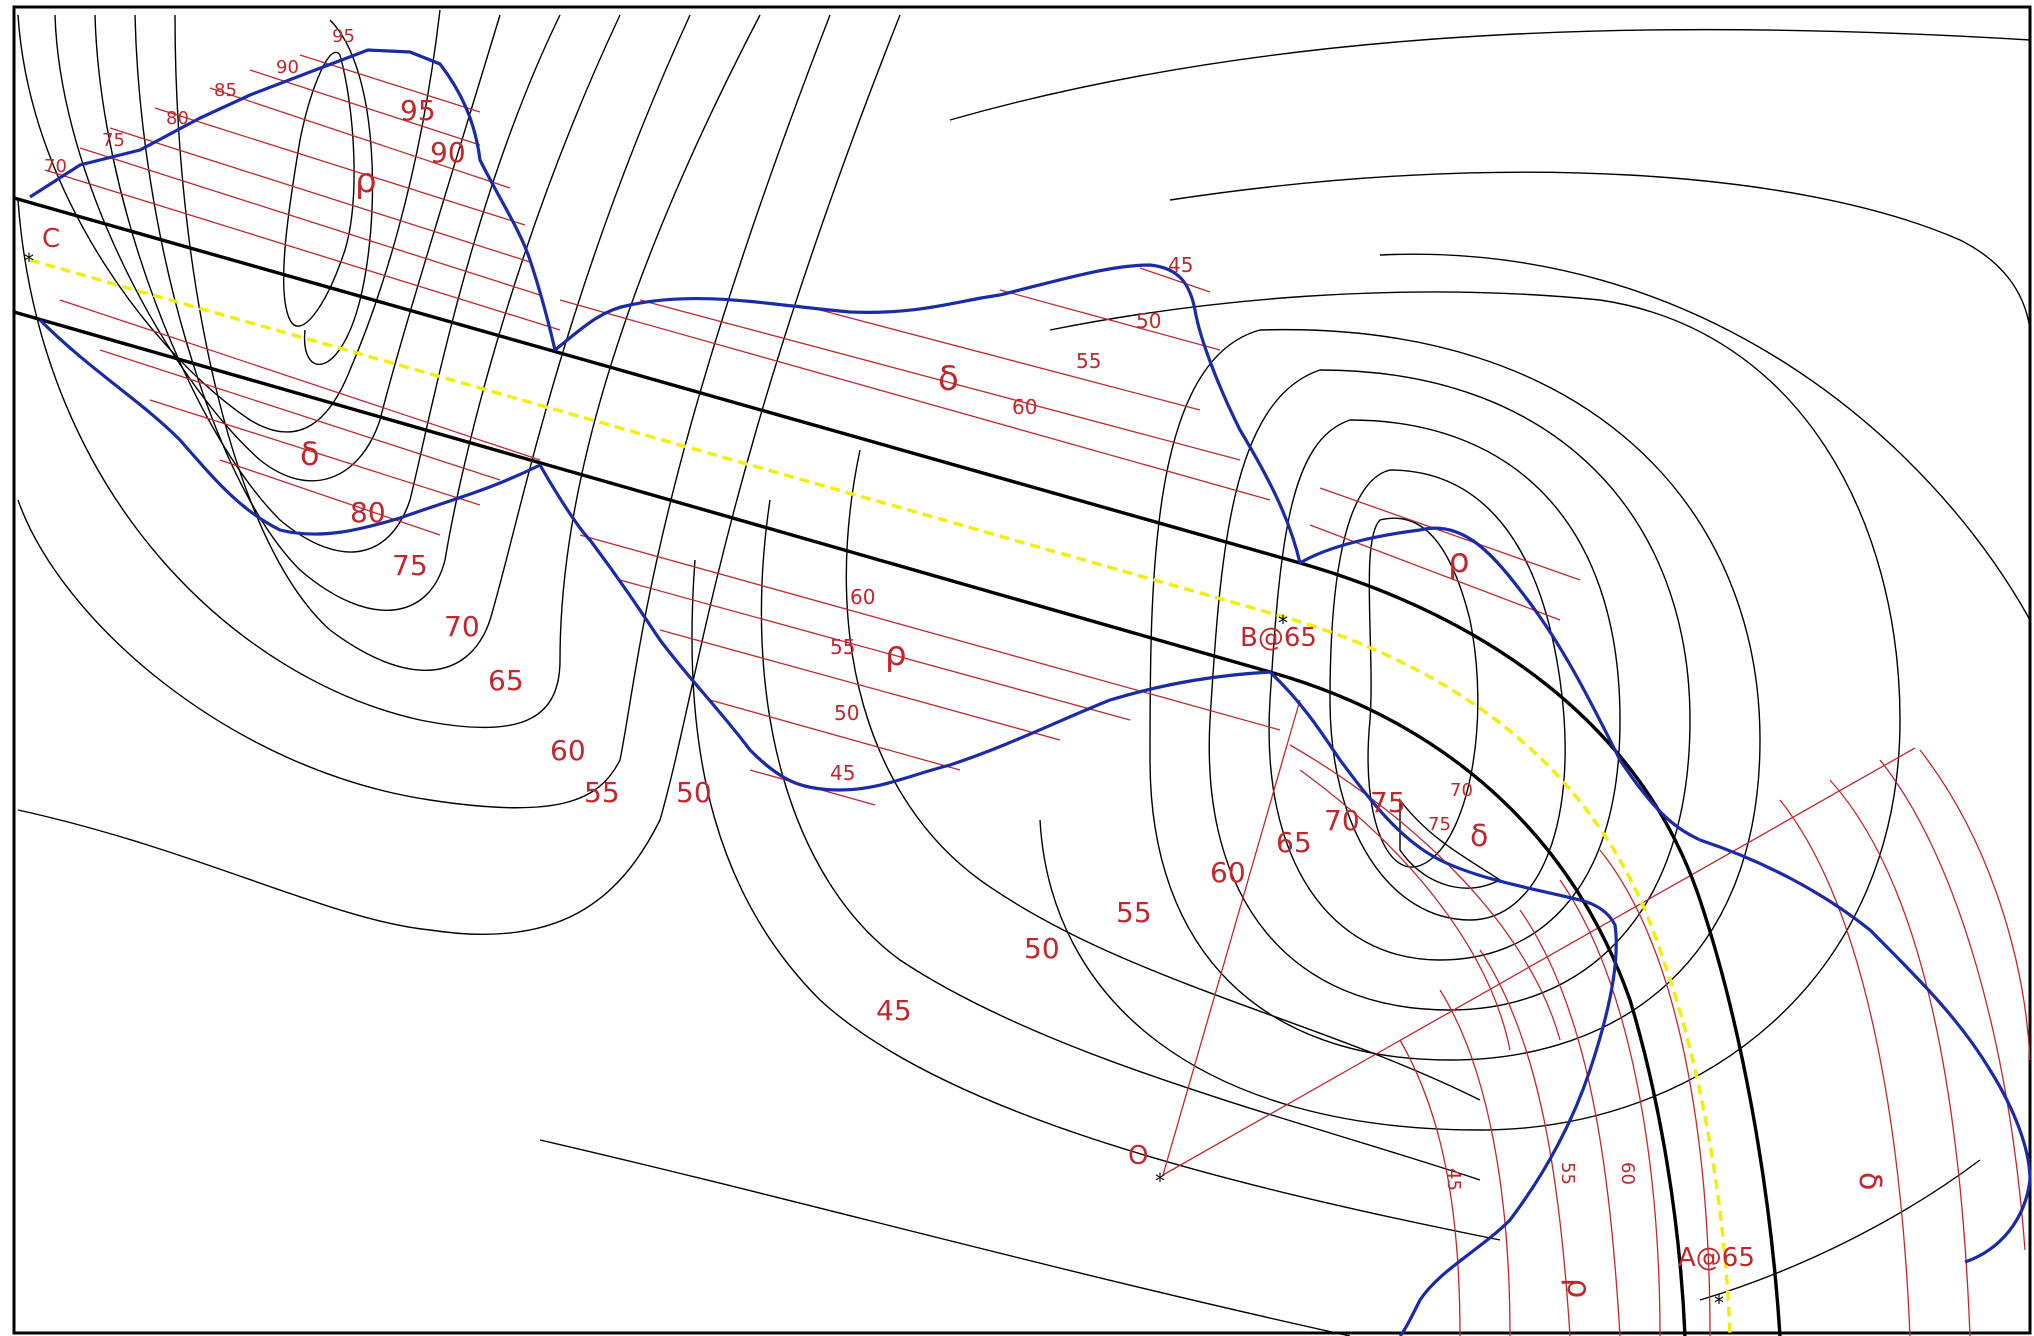  What do you see at coordinates (1160, 1181) in the screenshot?
I see `point-marker-o: *` at bounding box center [1160, 1181].